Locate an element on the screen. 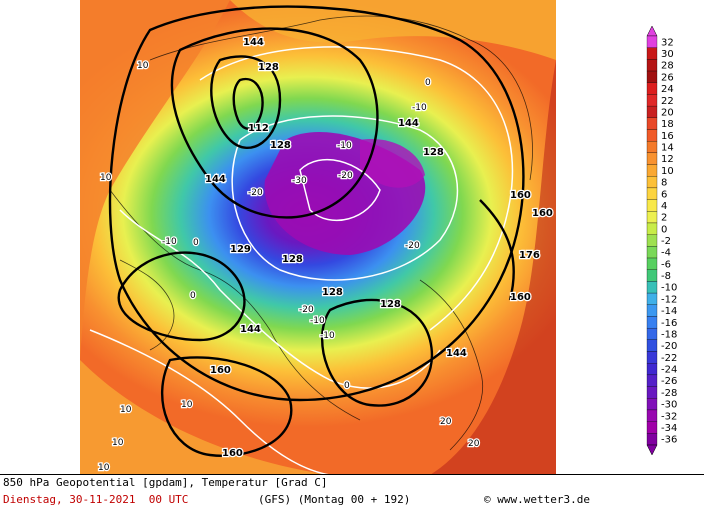 This screenshot has height=513, width=704. legend-label: -34 is located at coordinates (669, 428).